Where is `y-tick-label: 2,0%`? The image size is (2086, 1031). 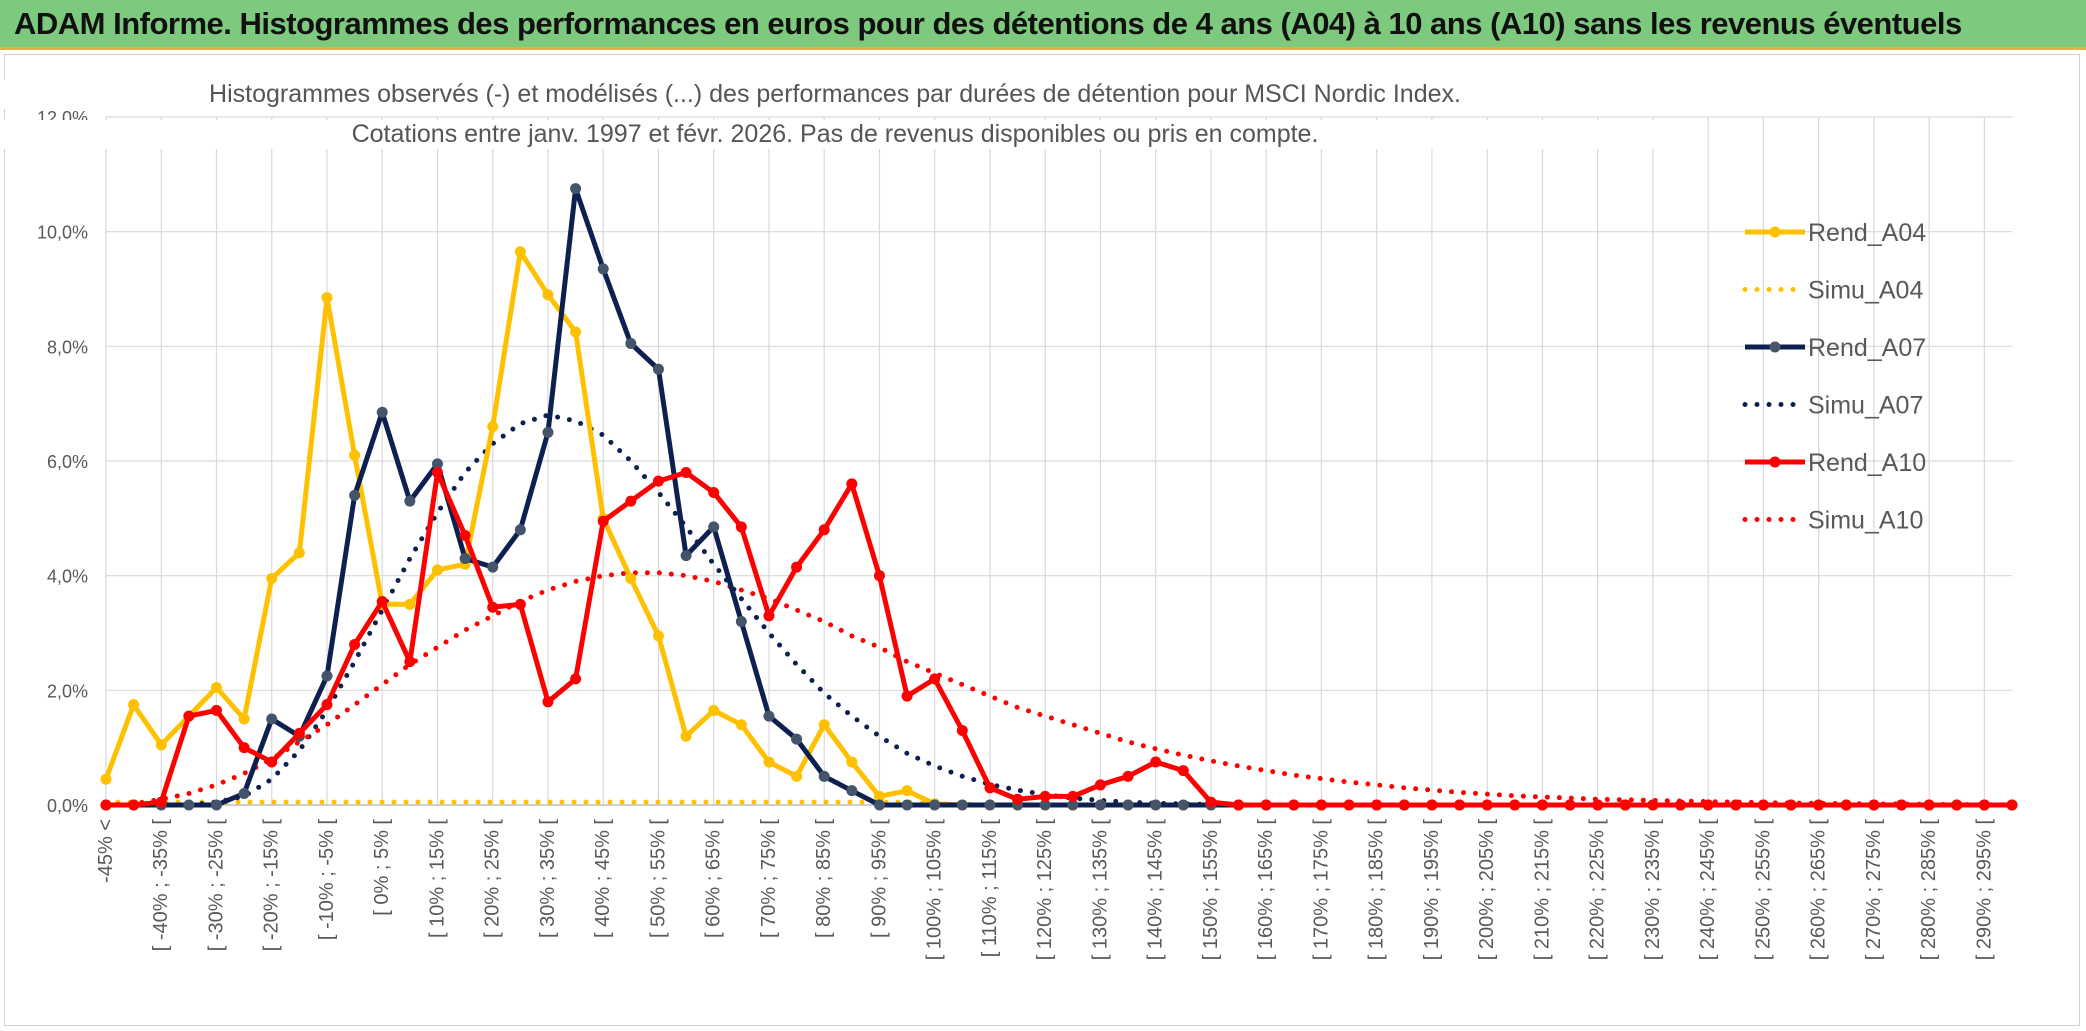 y-tick-label: 2,0% is located at coordinates (67, 691).